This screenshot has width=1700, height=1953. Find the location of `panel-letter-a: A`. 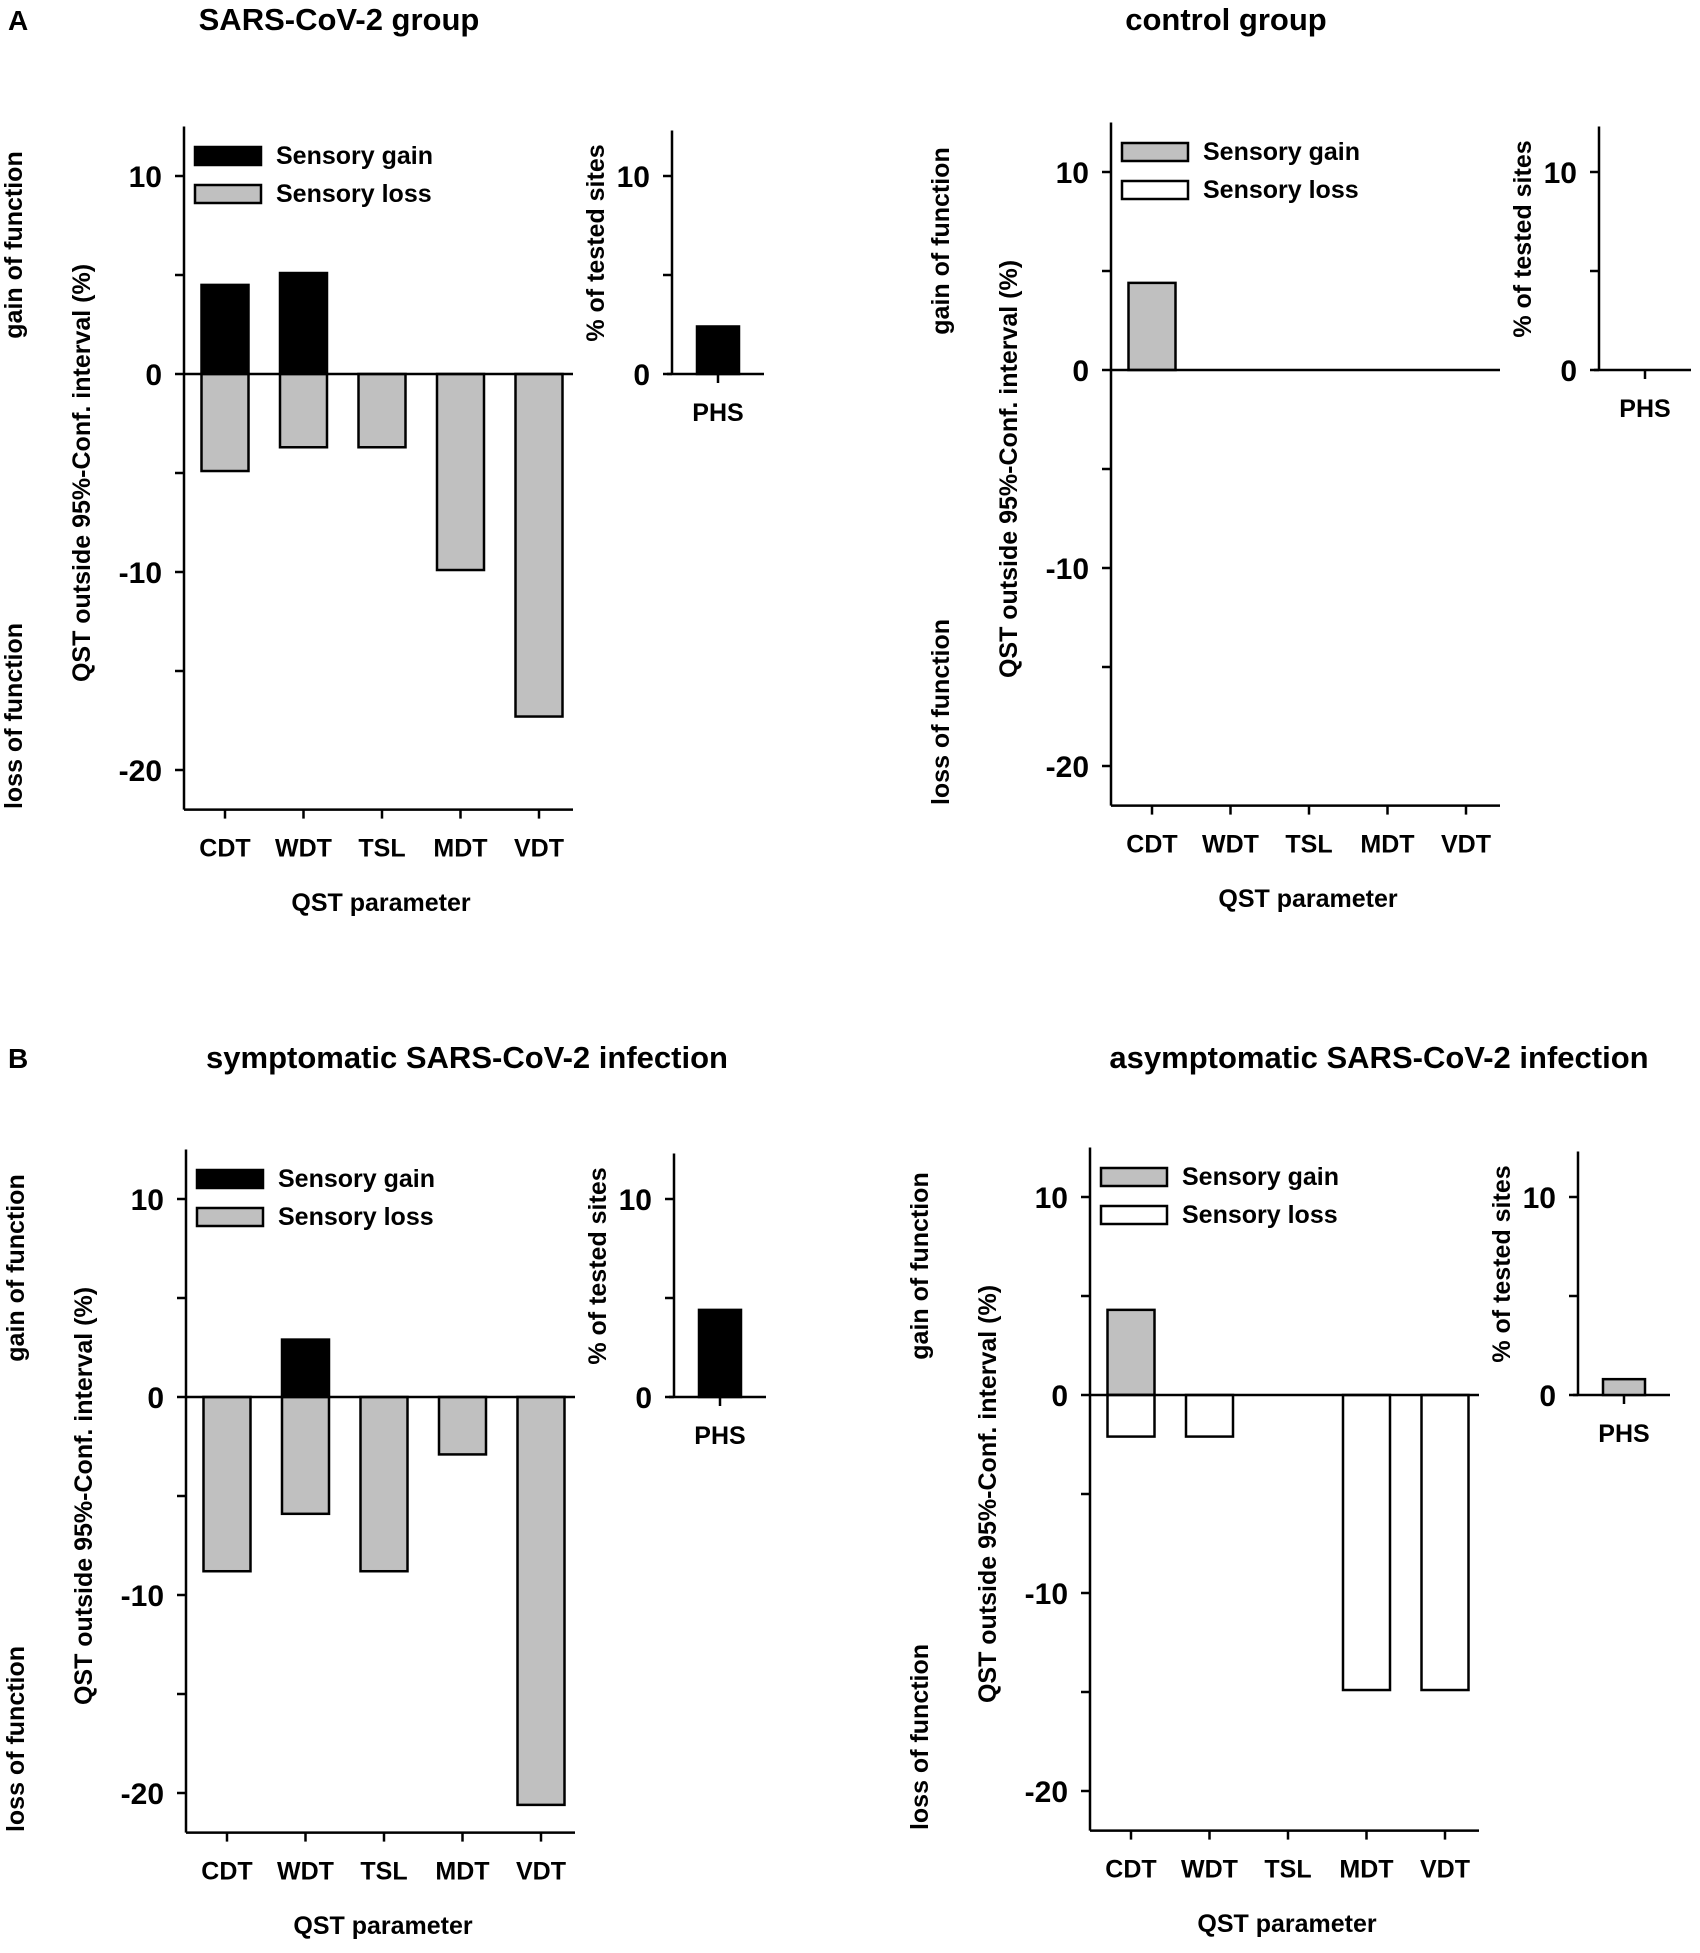

panel-letter-a: A is located at coordinates (18, 20).